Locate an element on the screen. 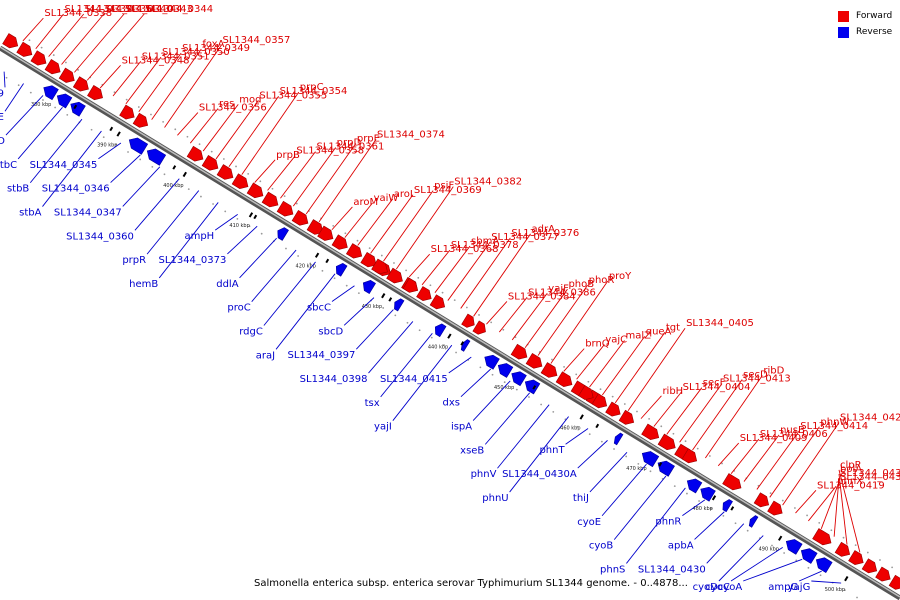 The image size is (900, 600). forward-gene-label: phoB is located at coordinates (581, 284).